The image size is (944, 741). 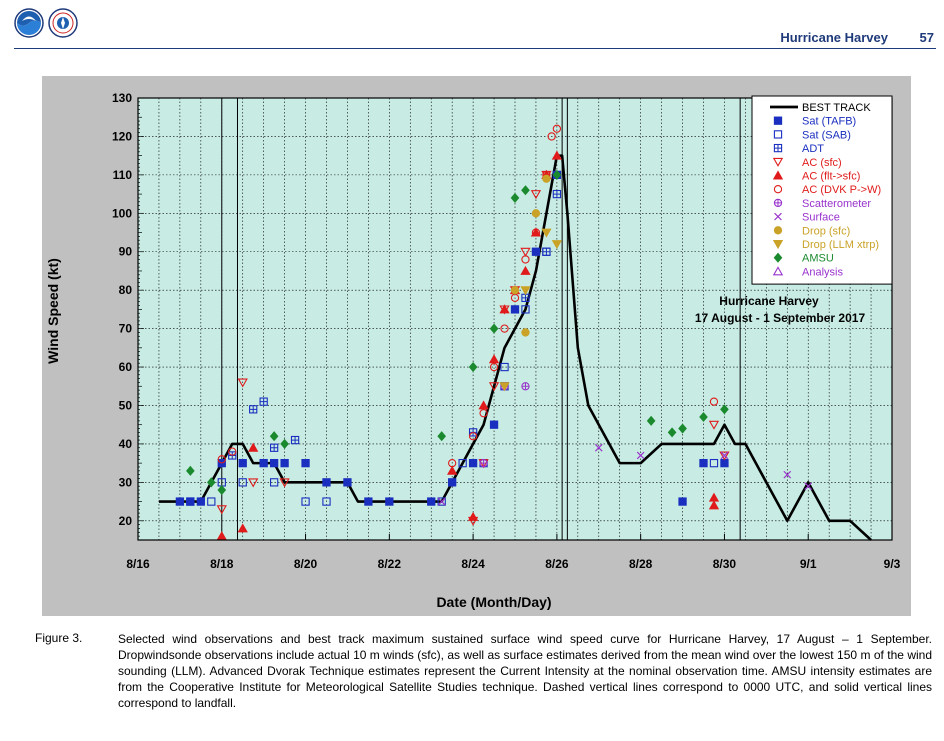 What do you see at coordinates (829, 122) in the screenshot?
I see `legend-label-sat-tafb: Sat (TAFB)` at bounding box center [829, 122].